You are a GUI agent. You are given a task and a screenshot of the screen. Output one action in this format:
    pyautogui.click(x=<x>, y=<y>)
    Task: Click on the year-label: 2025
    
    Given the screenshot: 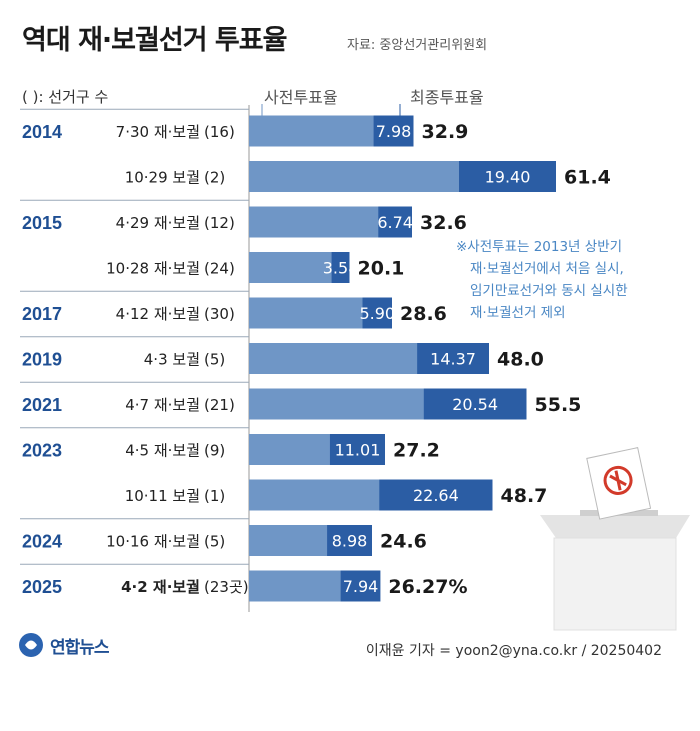 What is the action you would take?
    pyautogui.click(x=42, y=587)
    